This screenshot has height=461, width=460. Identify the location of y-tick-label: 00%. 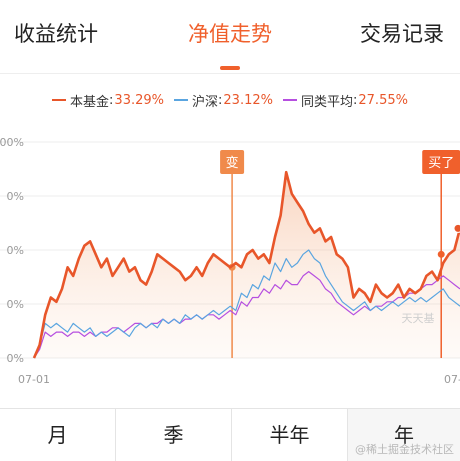
(12, 142).